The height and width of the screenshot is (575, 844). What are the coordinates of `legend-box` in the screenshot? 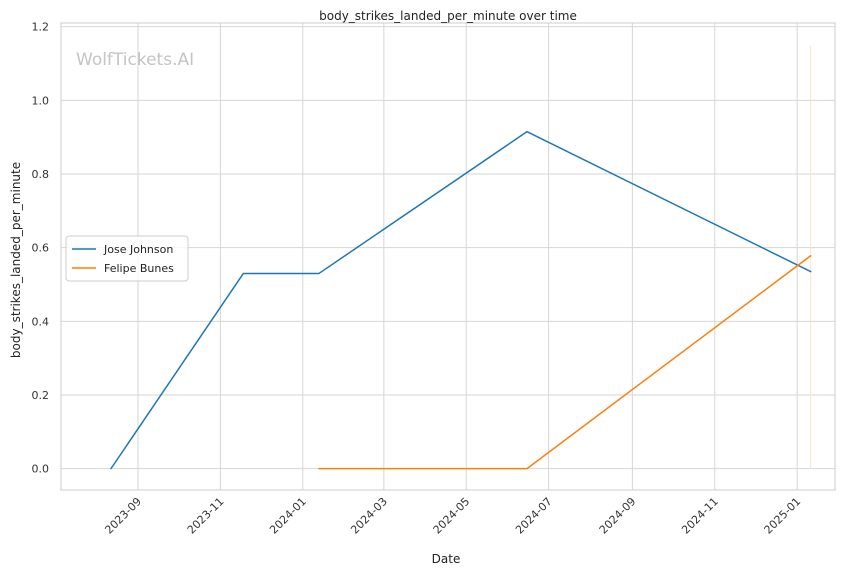 It's located at (127, 258).